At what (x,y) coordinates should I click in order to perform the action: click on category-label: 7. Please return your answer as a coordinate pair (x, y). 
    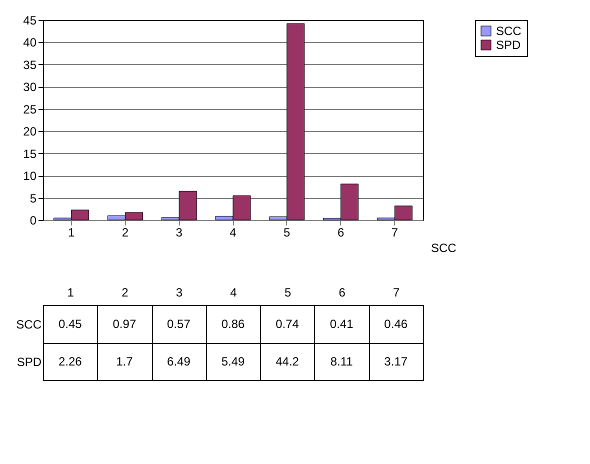
    Looking at the image, I should click on (396, 293).